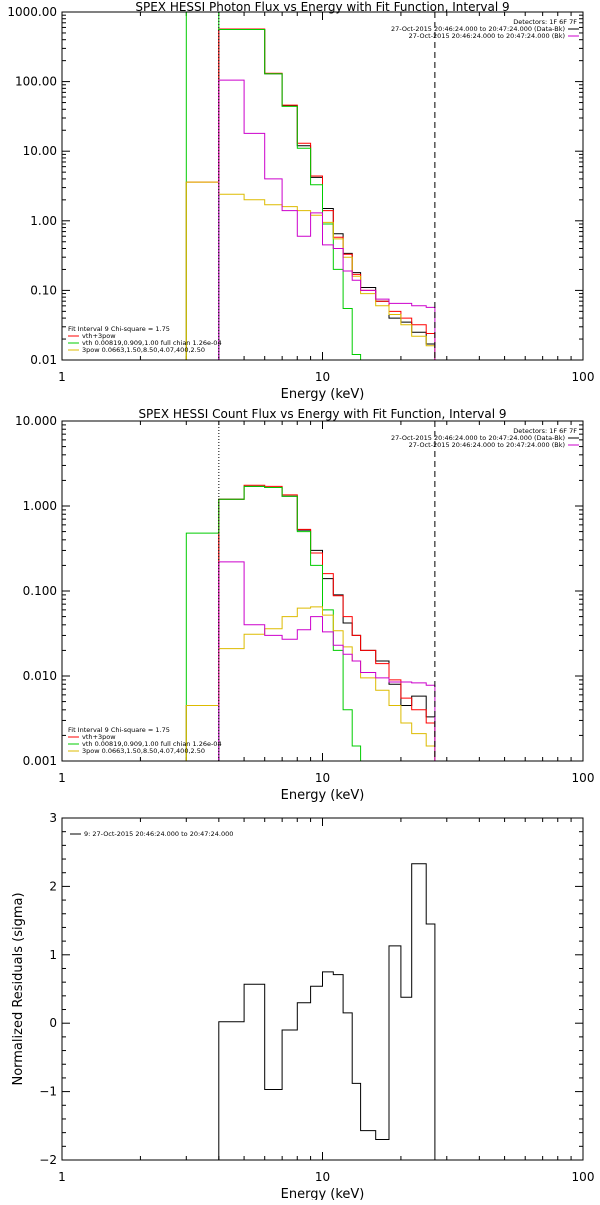 Image resolution: width=600 pixels, height=1205 pixels. Describe the element at coordinates (40, 761) in the screenshot. I see `y-tick-label: 0.001` at that location.